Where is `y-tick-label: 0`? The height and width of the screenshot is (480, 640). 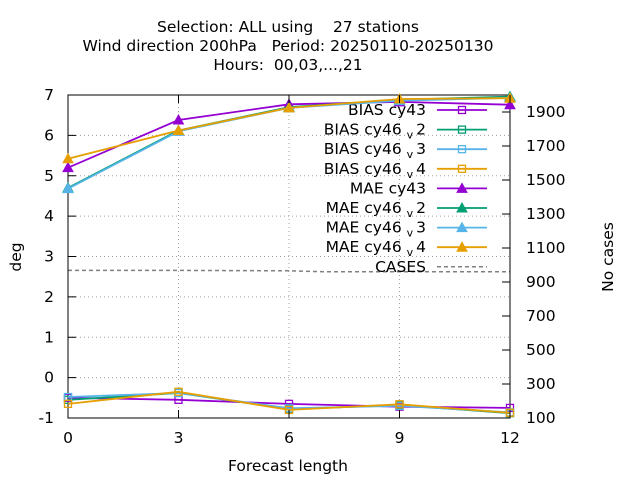
y-tick-label: 0 is located at coordinates (49, 378).